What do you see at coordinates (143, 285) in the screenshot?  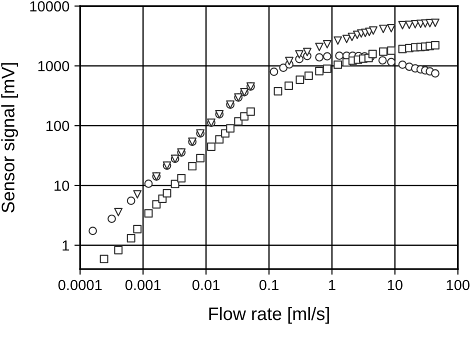 I see `x-tick-label: 0.001` at bounding box center [143, 285].